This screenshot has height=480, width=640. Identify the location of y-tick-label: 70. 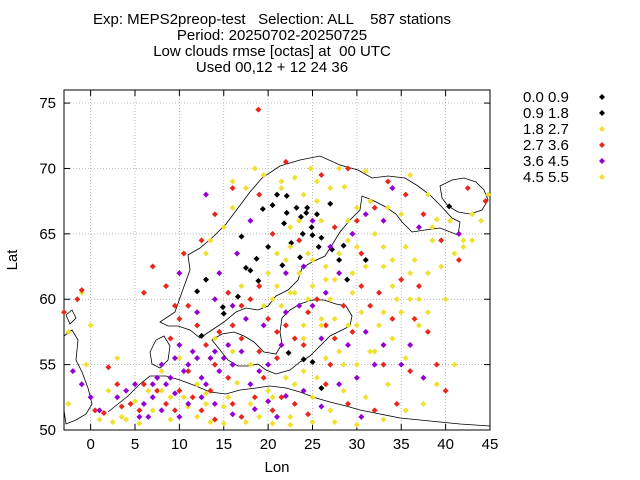
(47, 168).